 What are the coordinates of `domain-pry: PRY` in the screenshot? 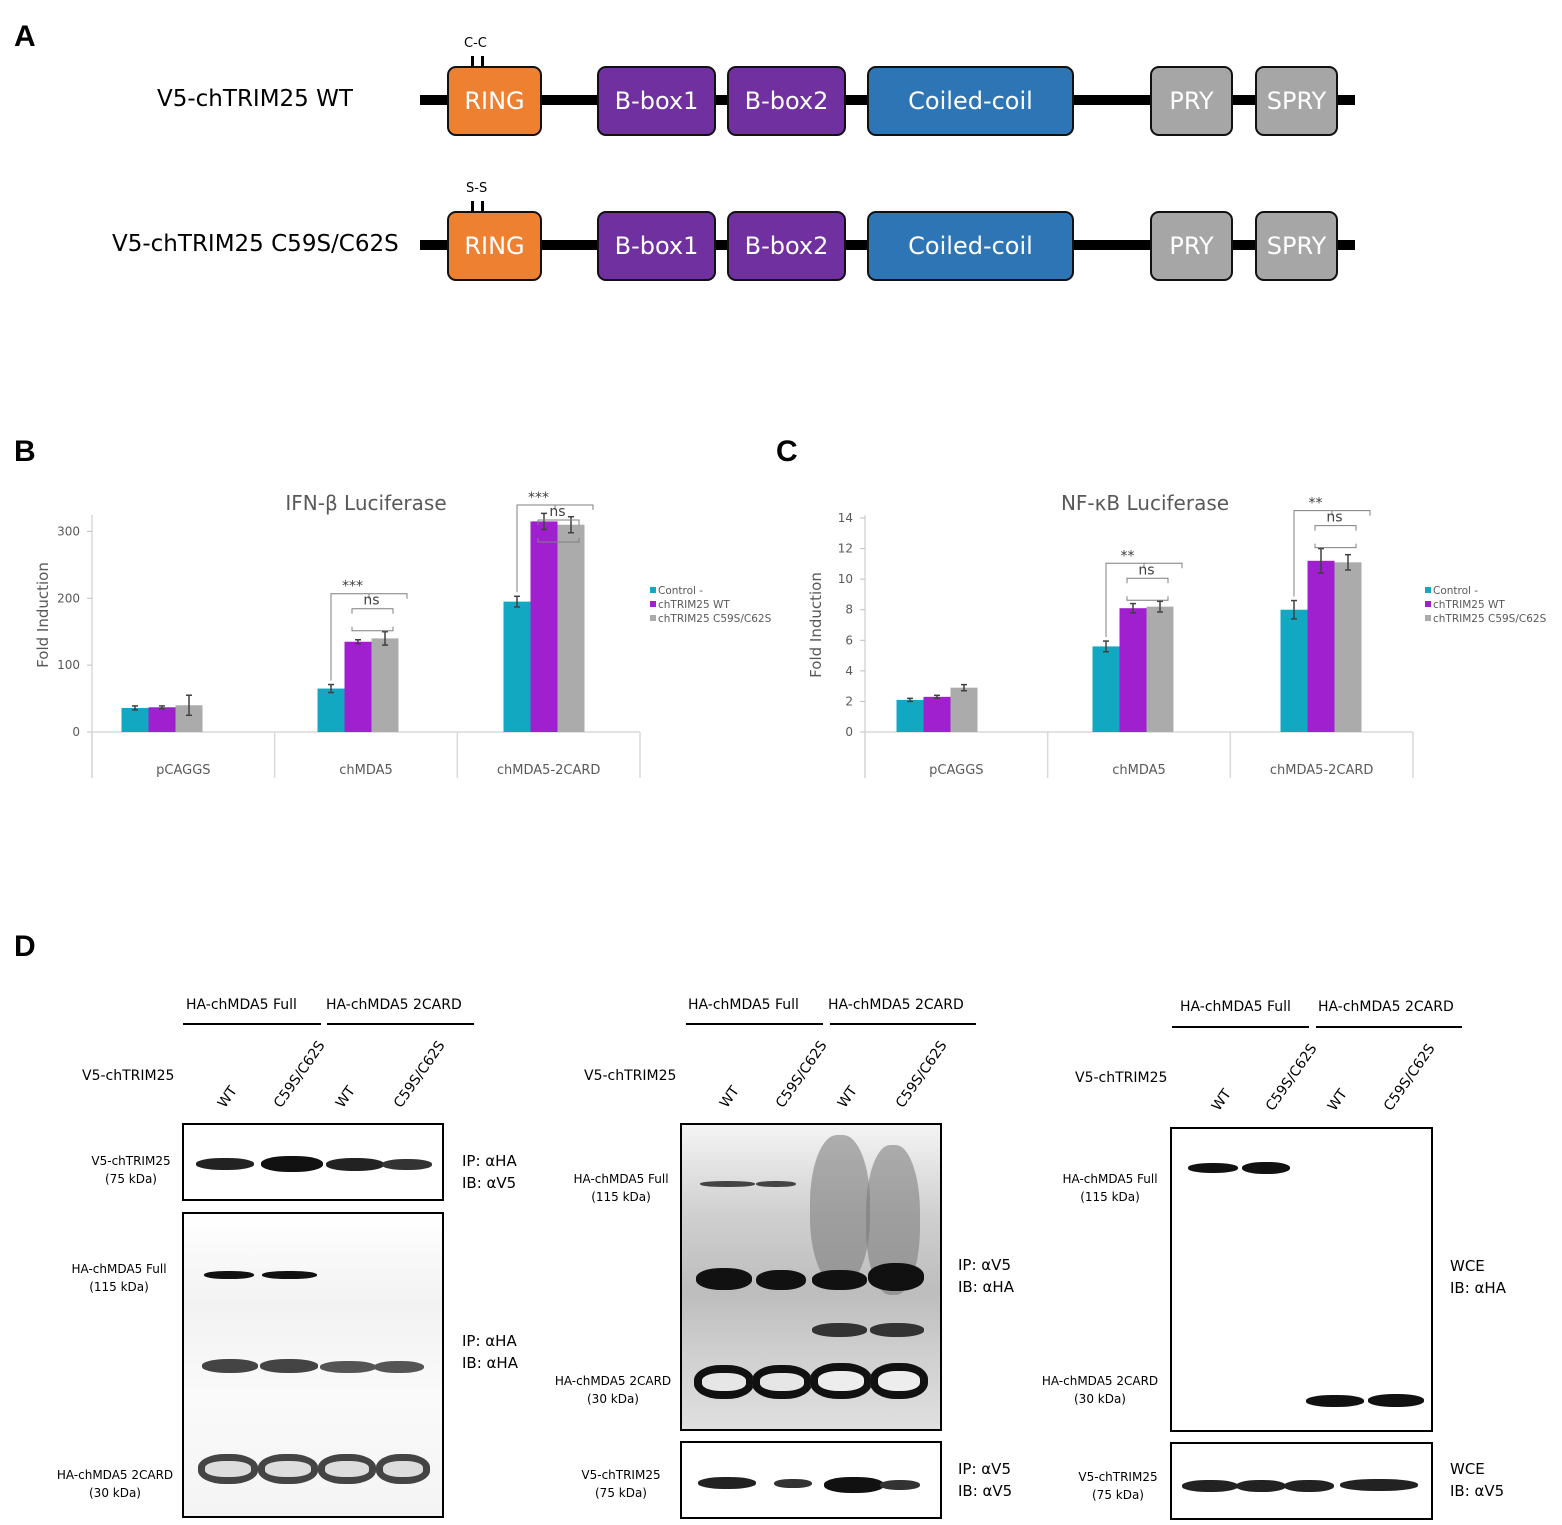 It's located at (1191, 246).